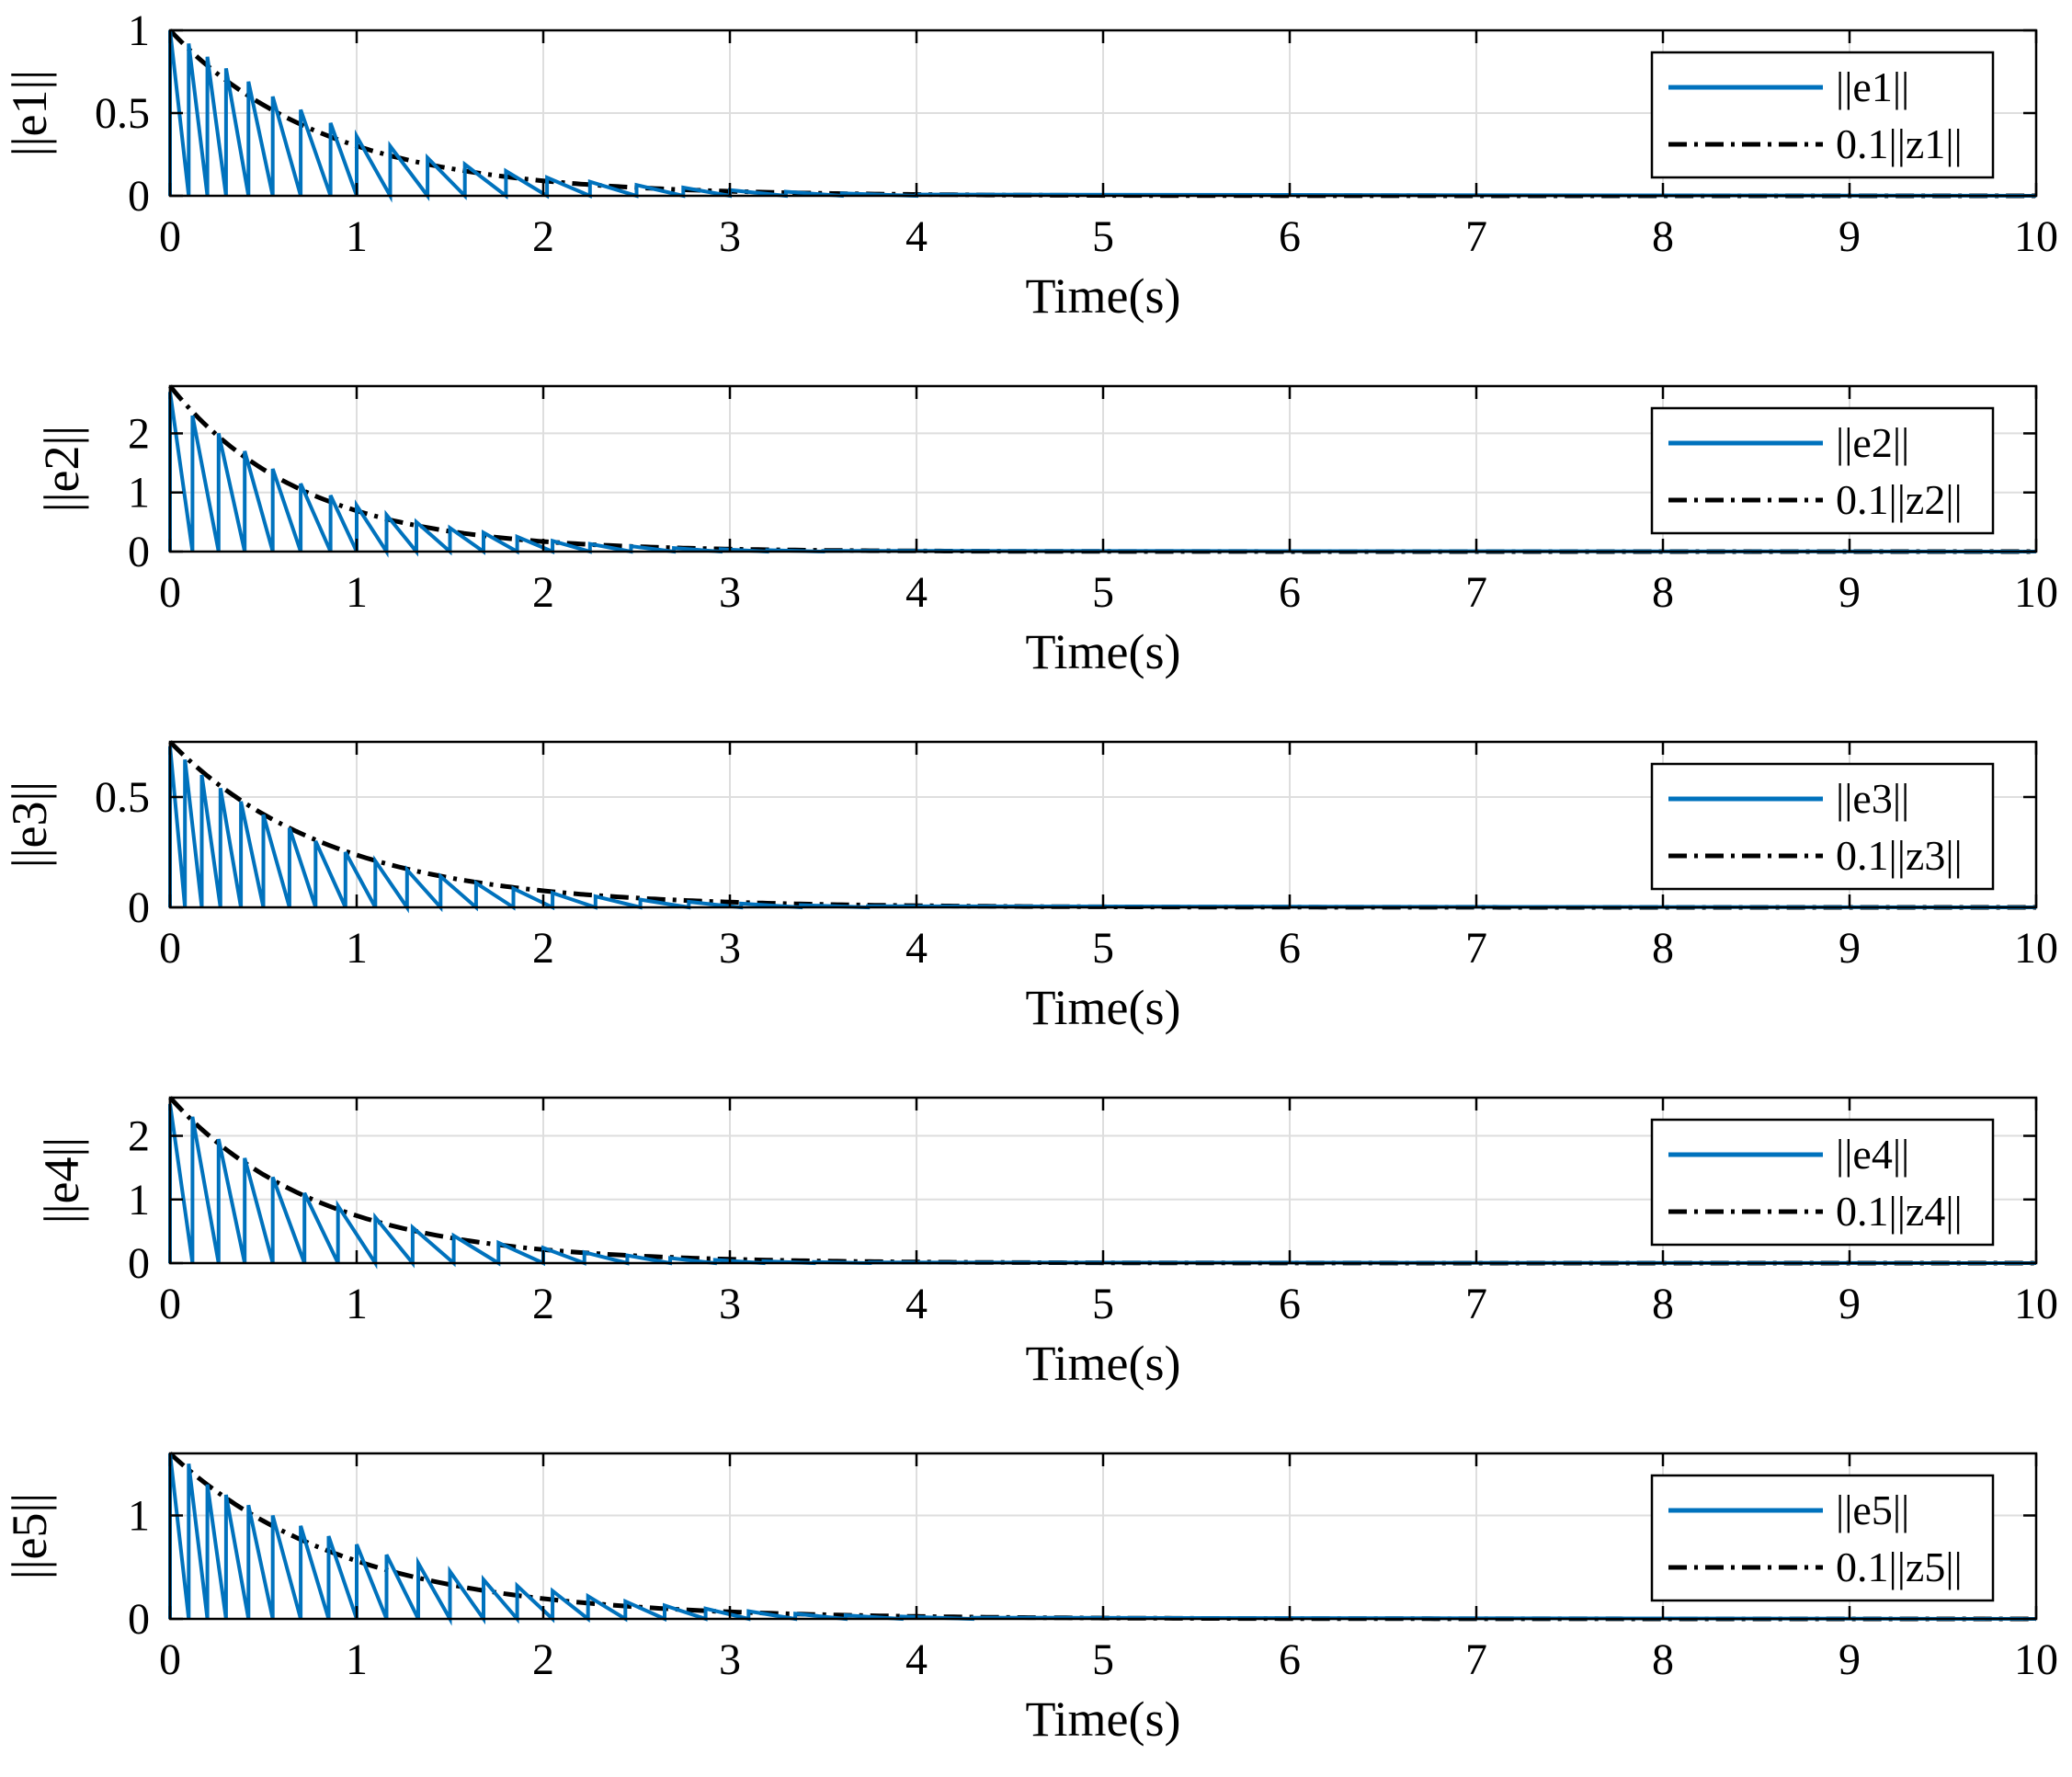 The image size is (2072, 1777). Describe the element at coordinates (1102, 830) in the screenshot. I see `error-series-line` at that location.